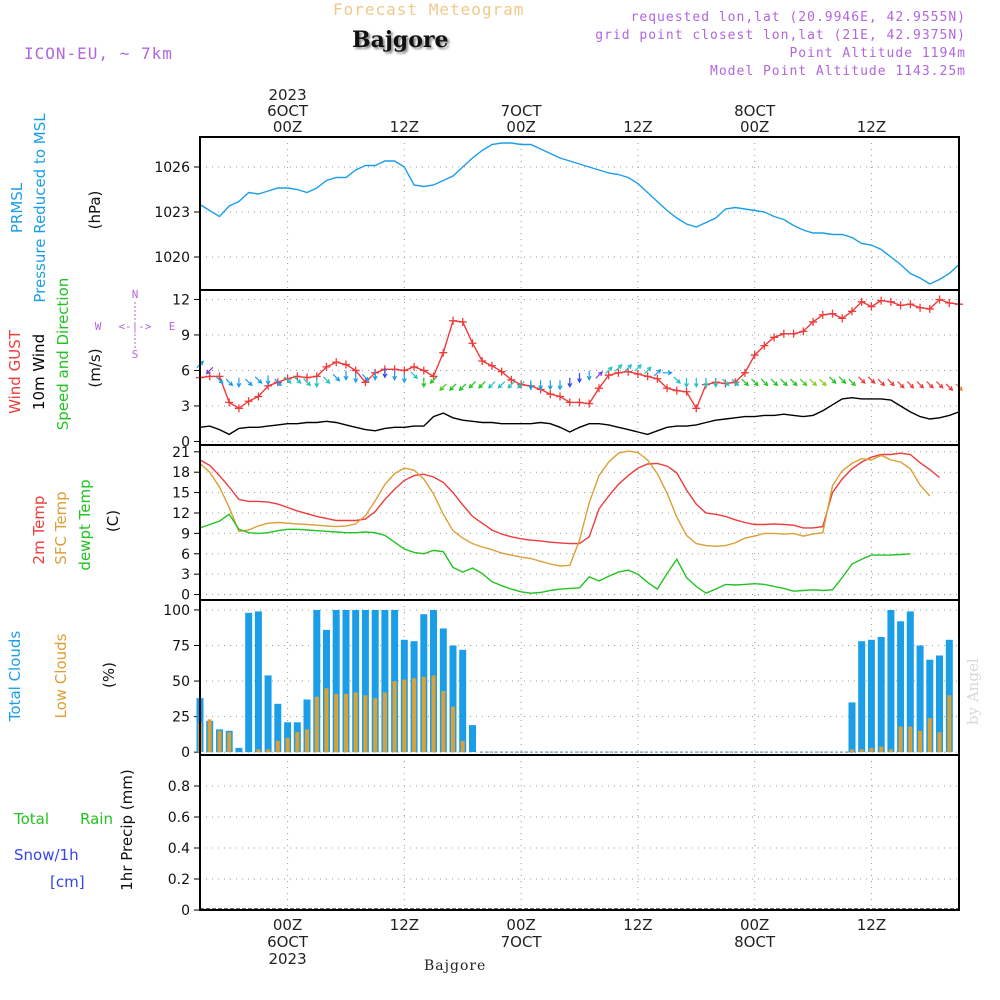 The image size is (1000, 1000). I want to click on bottom-time-label: 12Z, so click(871, 925).